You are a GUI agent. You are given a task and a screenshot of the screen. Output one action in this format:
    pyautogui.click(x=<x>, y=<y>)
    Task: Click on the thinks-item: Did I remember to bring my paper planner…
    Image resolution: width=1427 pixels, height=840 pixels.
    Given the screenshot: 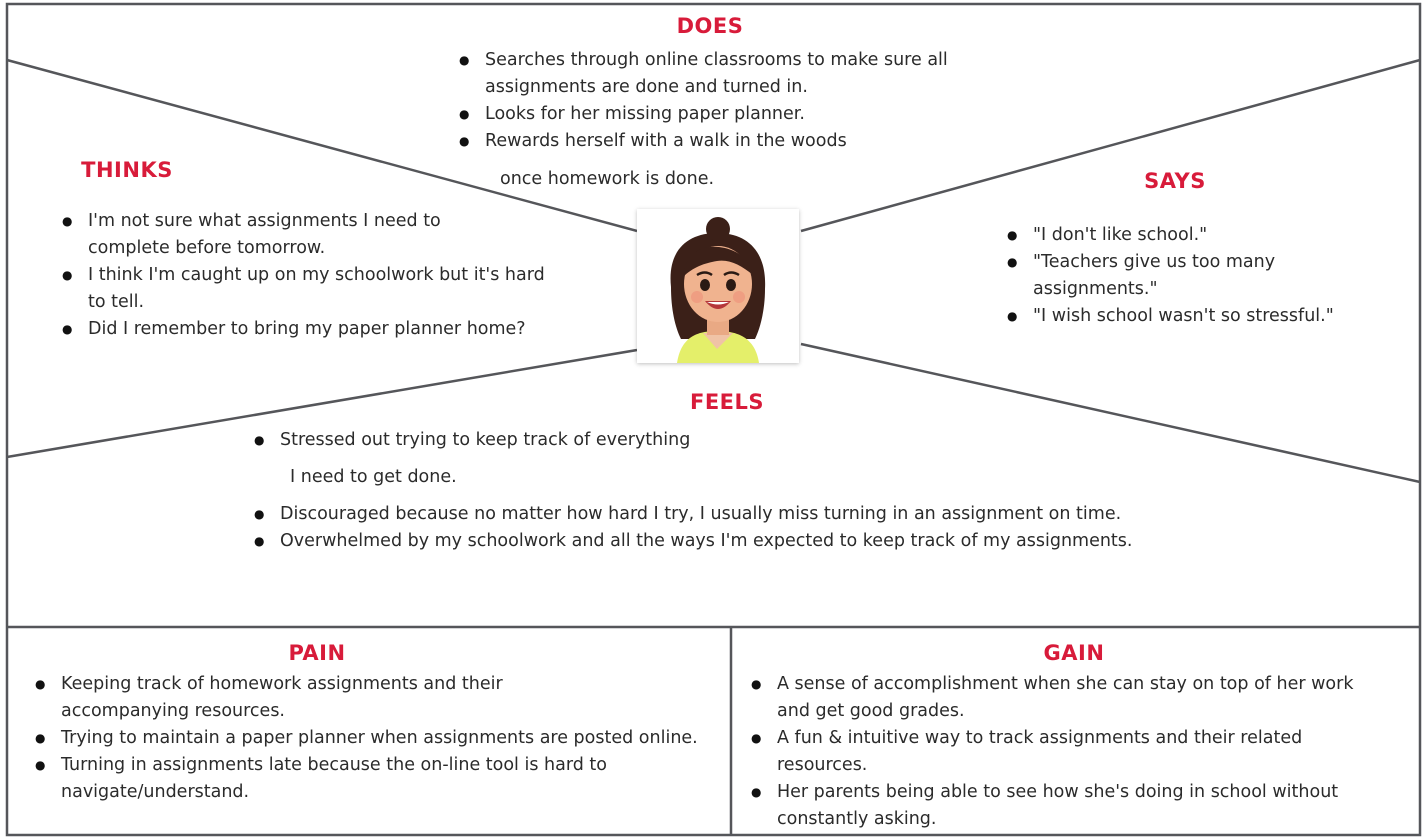 What is the action you would take?
    pyautogui.click(x=295, y=329)
    